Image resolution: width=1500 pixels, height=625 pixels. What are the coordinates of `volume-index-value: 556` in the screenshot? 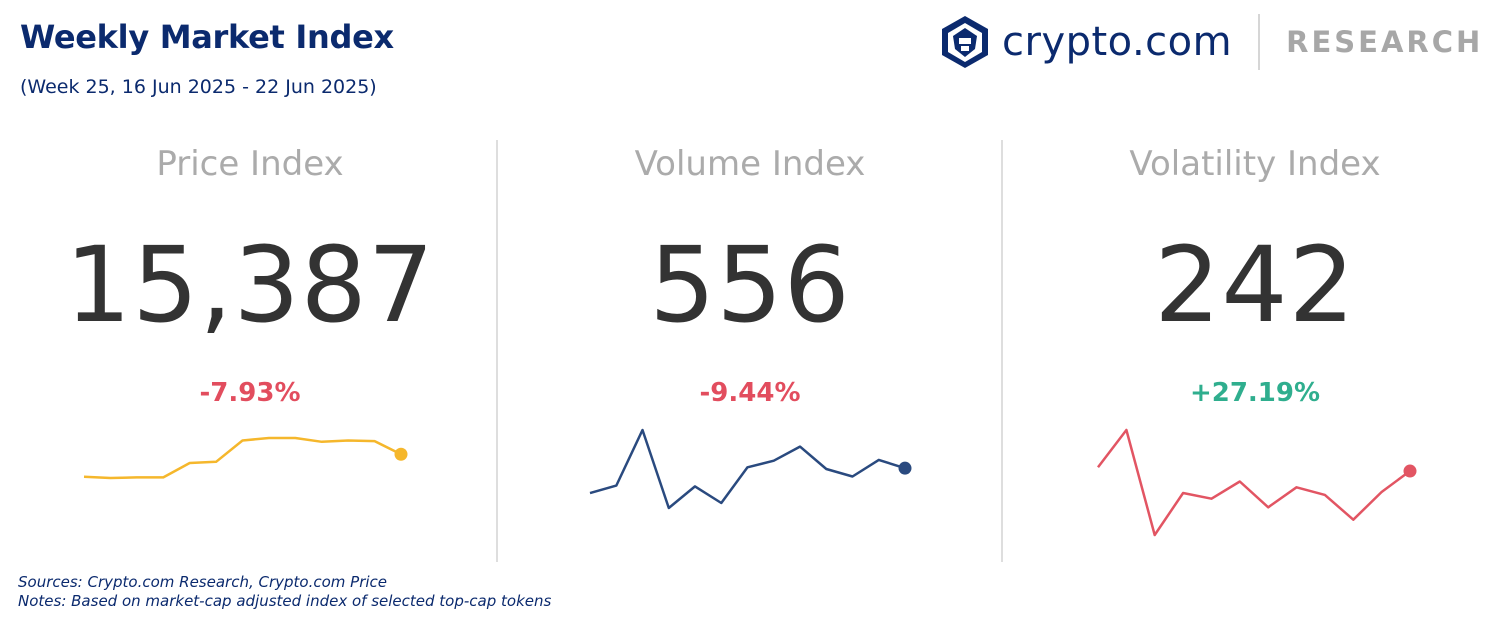 It's located at (750, 285).